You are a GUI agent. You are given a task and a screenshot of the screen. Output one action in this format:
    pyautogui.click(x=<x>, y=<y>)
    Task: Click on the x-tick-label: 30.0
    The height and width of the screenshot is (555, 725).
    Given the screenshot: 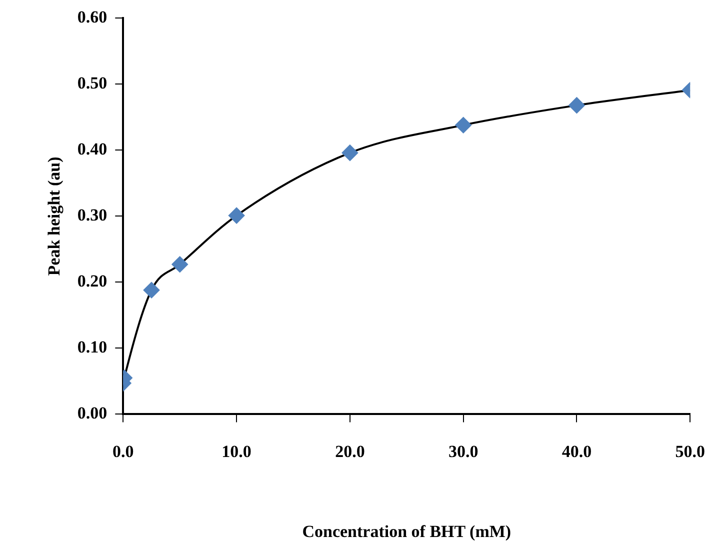 What is the action you would take?
    pyautogui.click(x=463, y=451)
    